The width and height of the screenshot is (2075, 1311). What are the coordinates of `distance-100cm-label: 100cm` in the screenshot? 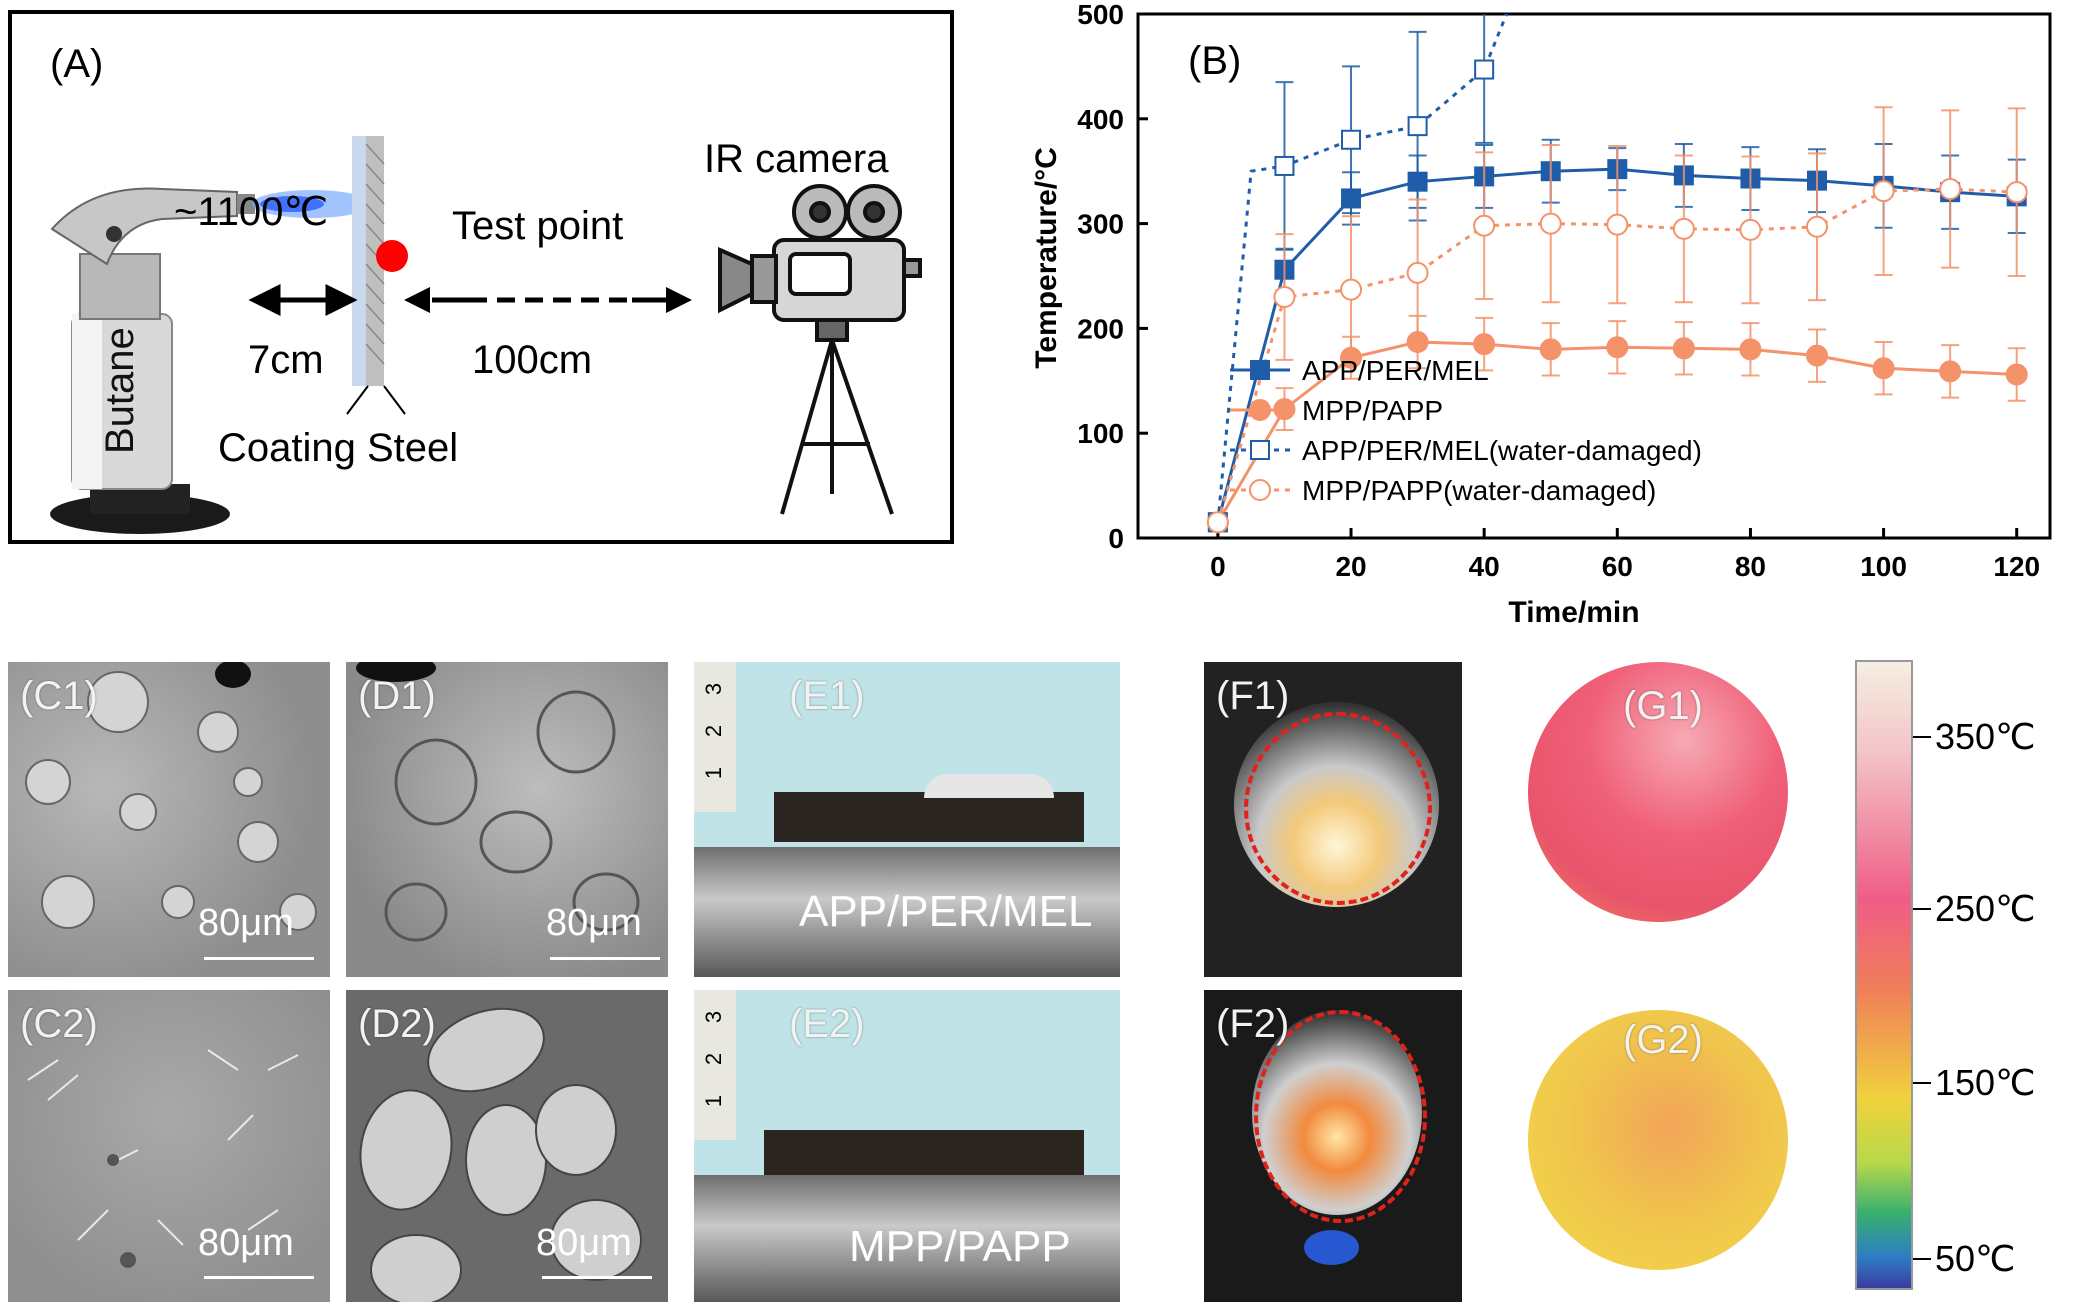 It's located at (532, 360).